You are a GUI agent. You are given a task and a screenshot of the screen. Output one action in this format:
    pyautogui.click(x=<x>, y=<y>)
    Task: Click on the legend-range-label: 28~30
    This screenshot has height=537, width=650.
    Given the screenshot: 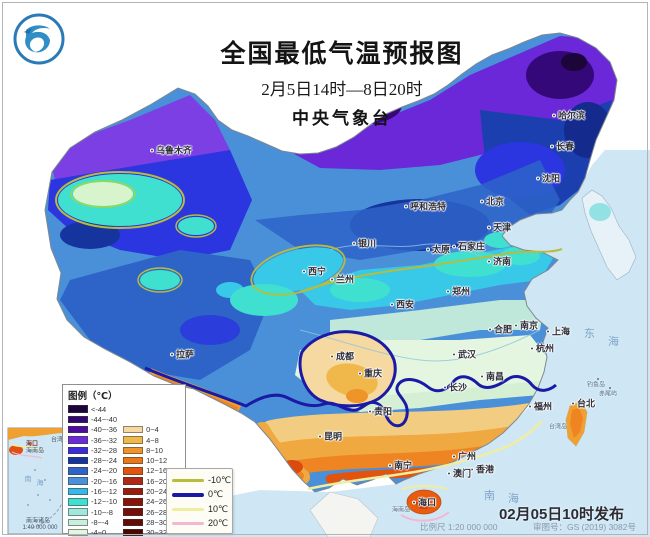 What is the action you would take?
    pyautogui.click(x=157, y=522)
    